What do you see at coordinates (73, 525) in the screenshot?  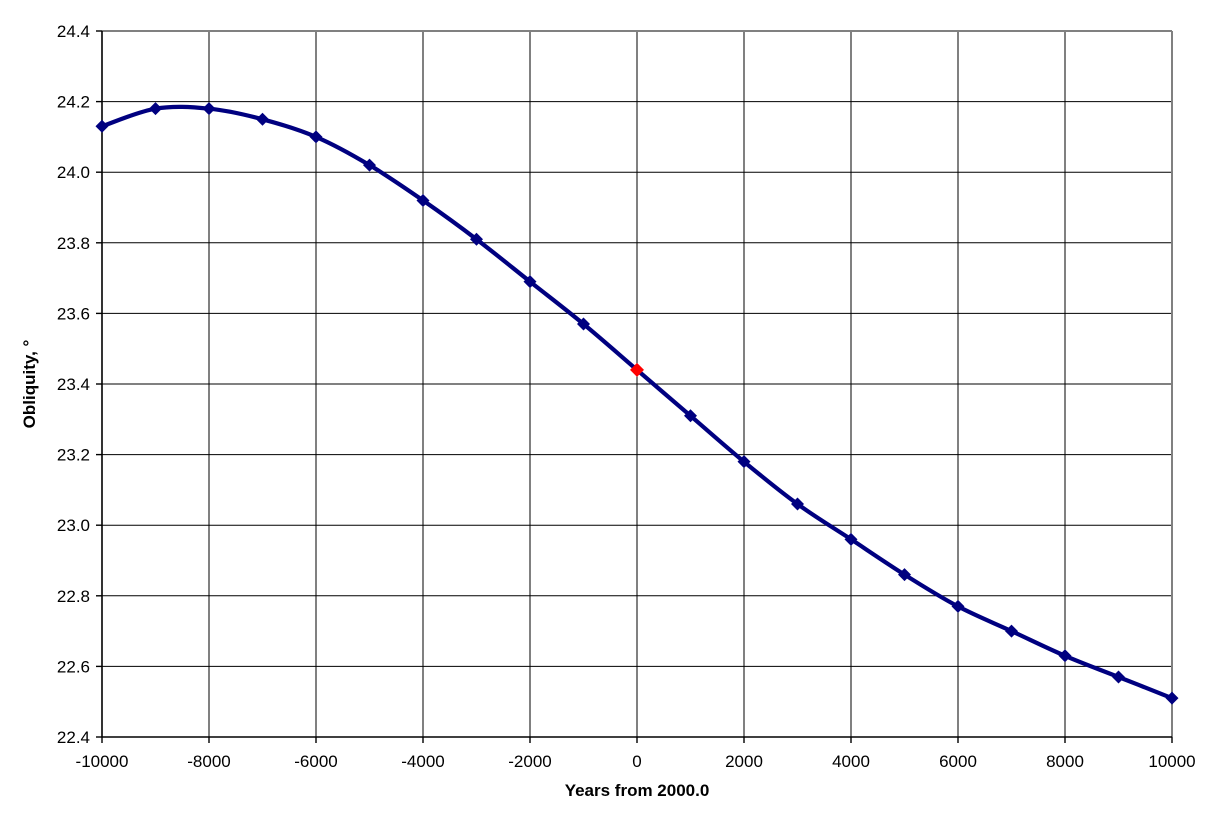 I see `y-tick-label: 23.0` at bounding box center [73, 525].